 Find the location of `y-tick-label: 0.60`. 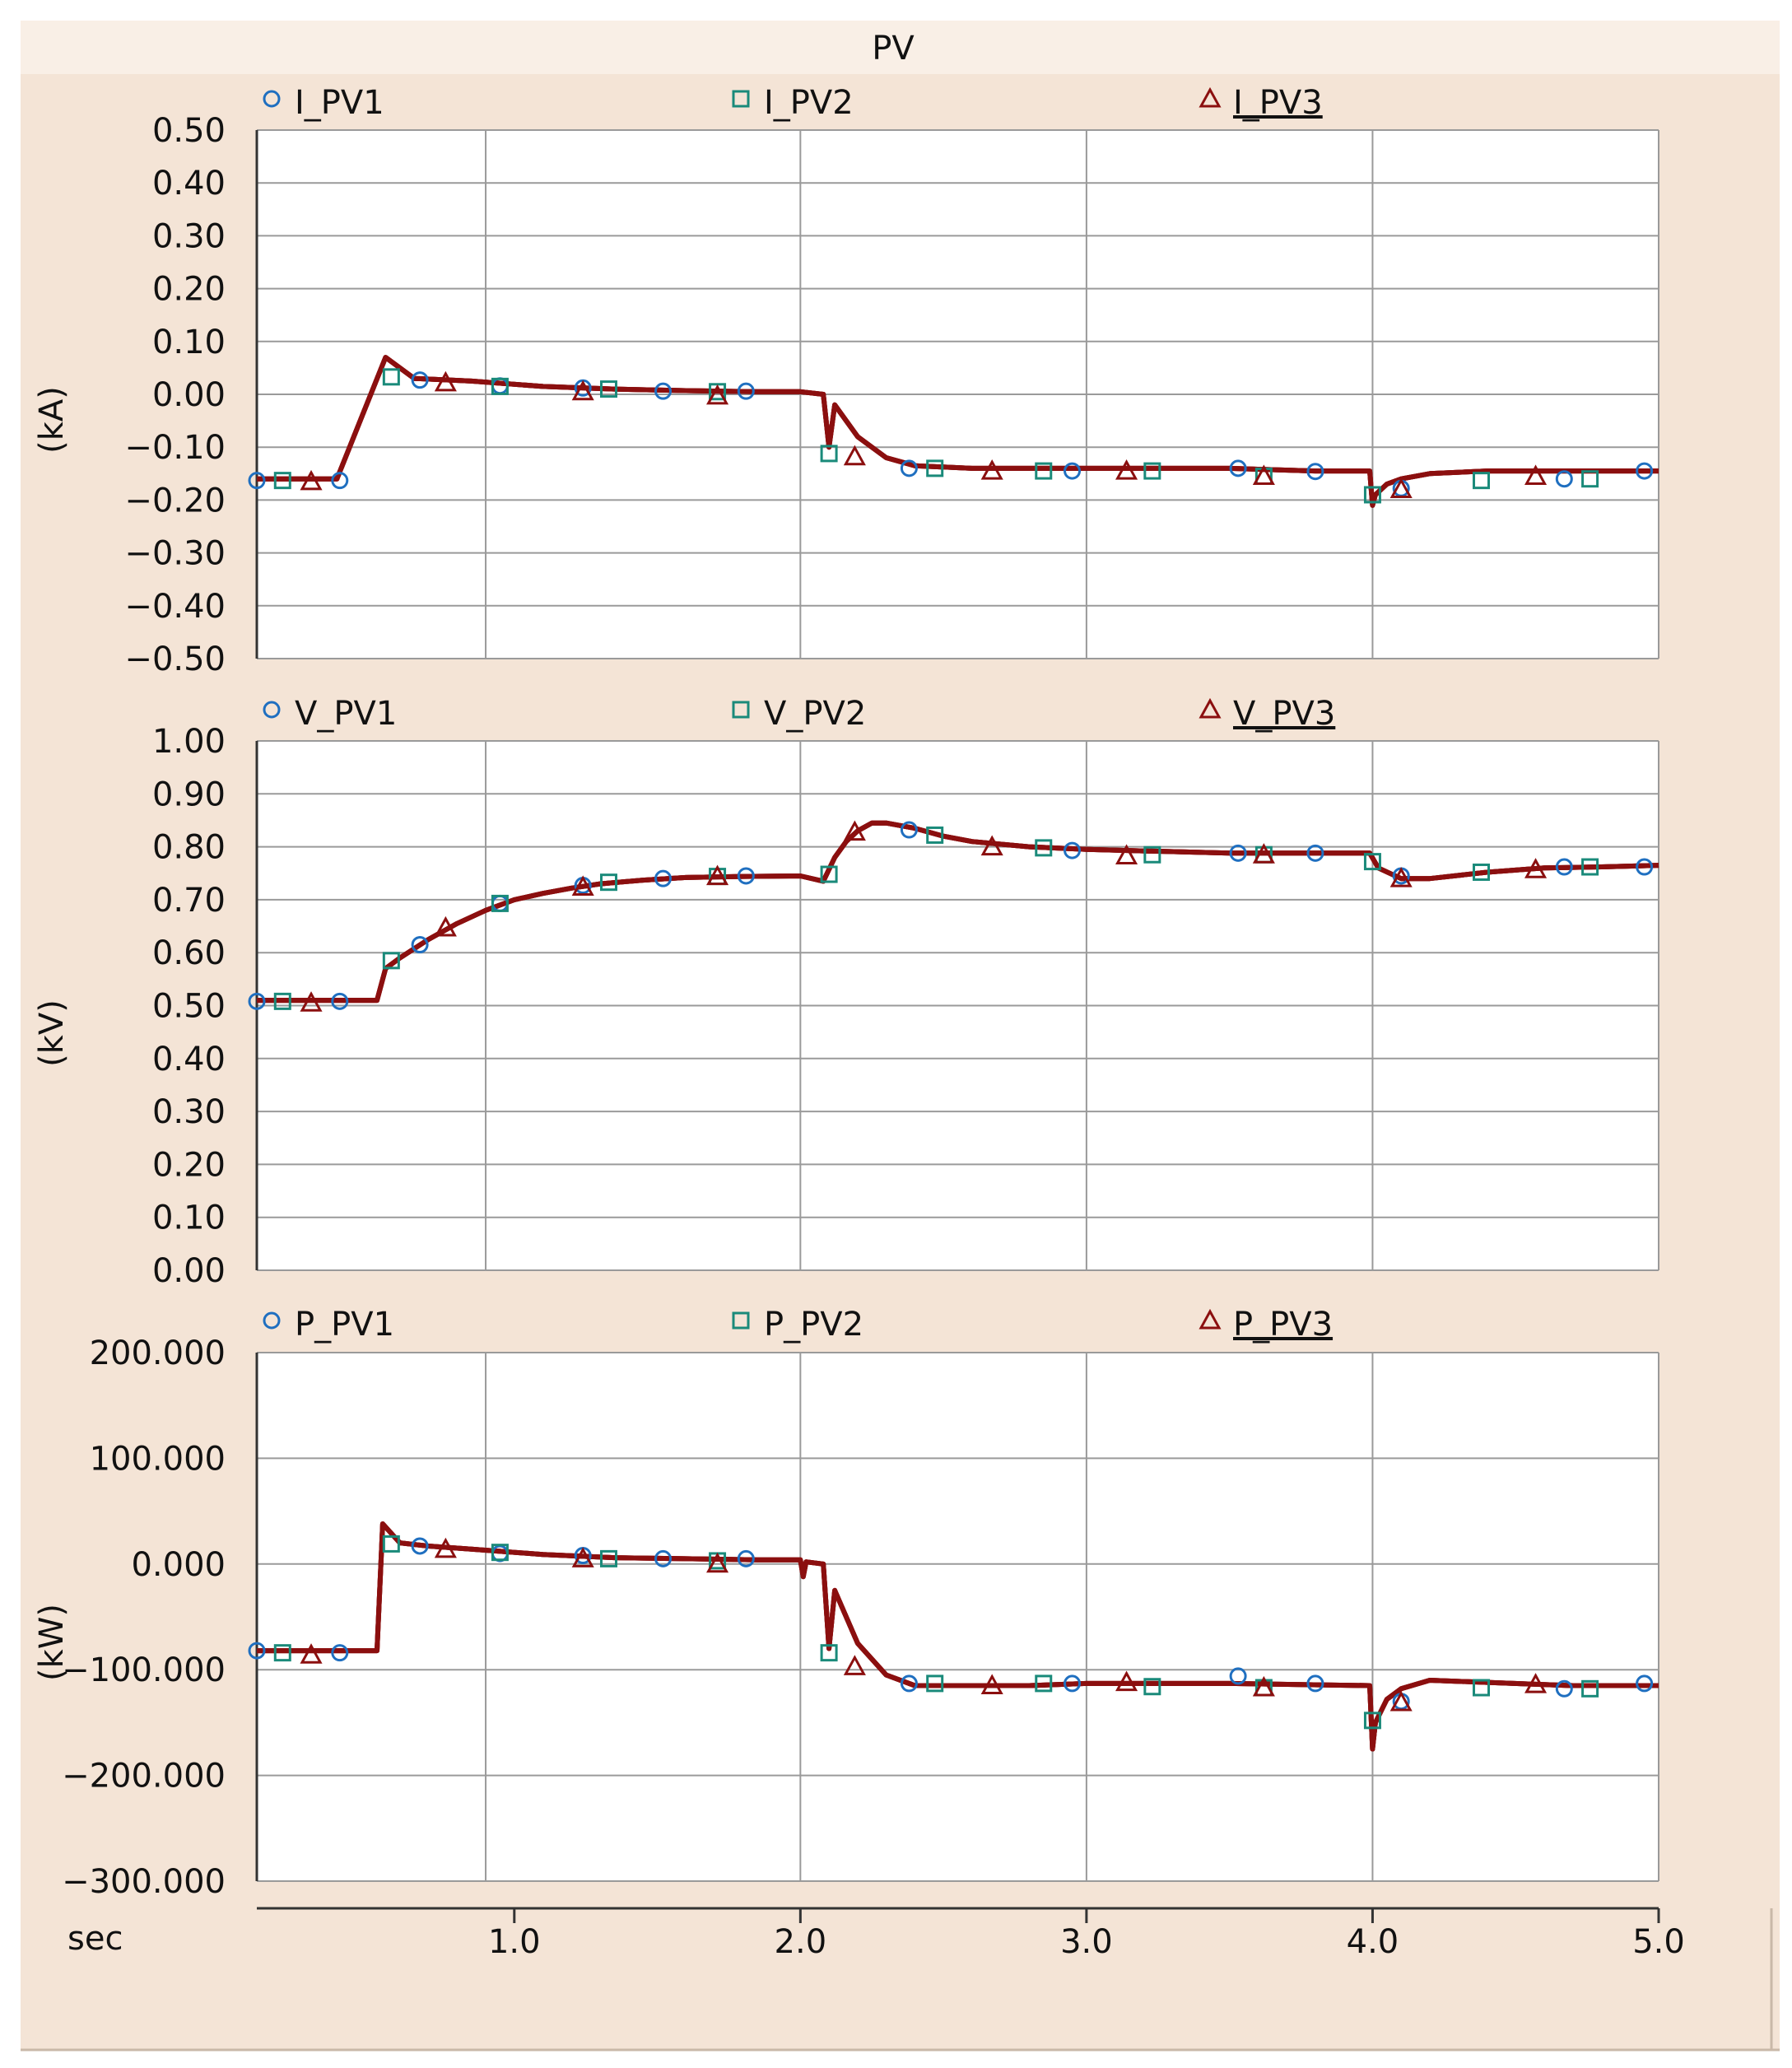

y-tick-label: 0.60 is located at coordinates (189, 953).